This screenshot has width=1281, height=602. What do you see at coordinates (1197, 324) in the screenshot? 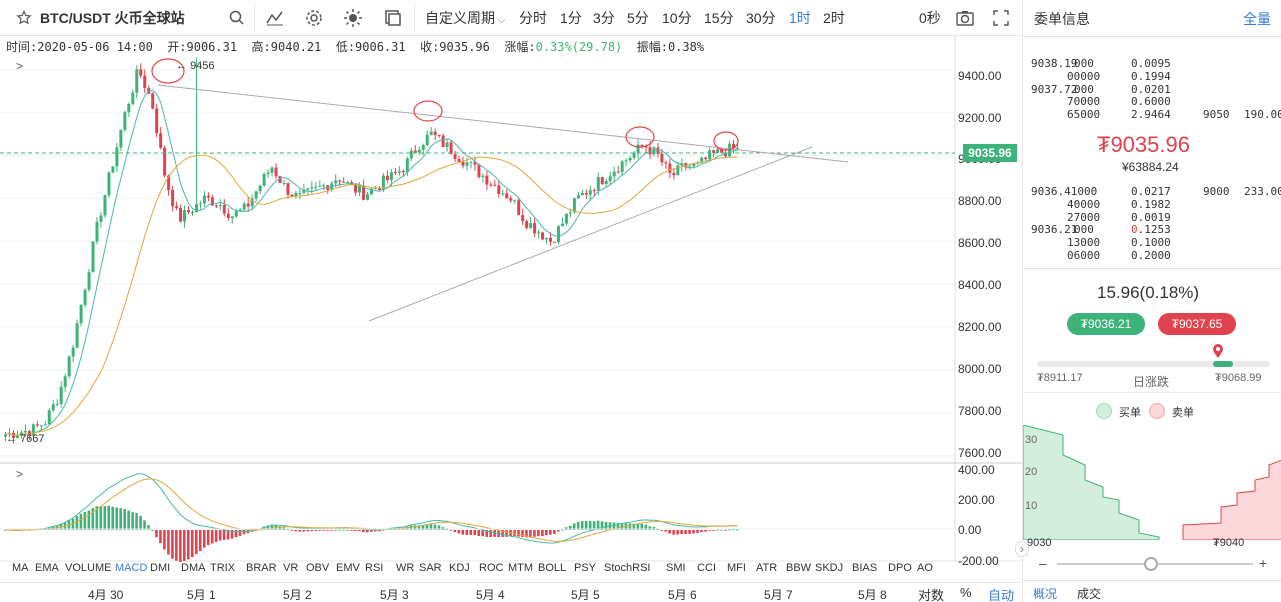
I see `ask-button: ₮9037.65` at bounding box center [1197, 324].